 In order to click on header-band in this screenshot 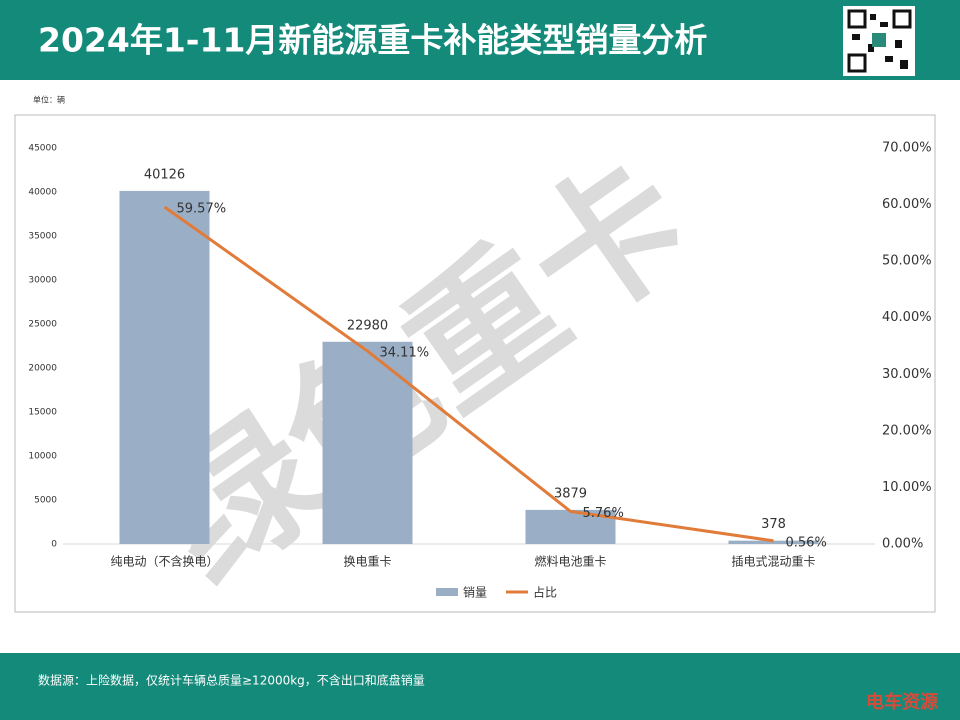, I will do `click(480, 40)`.